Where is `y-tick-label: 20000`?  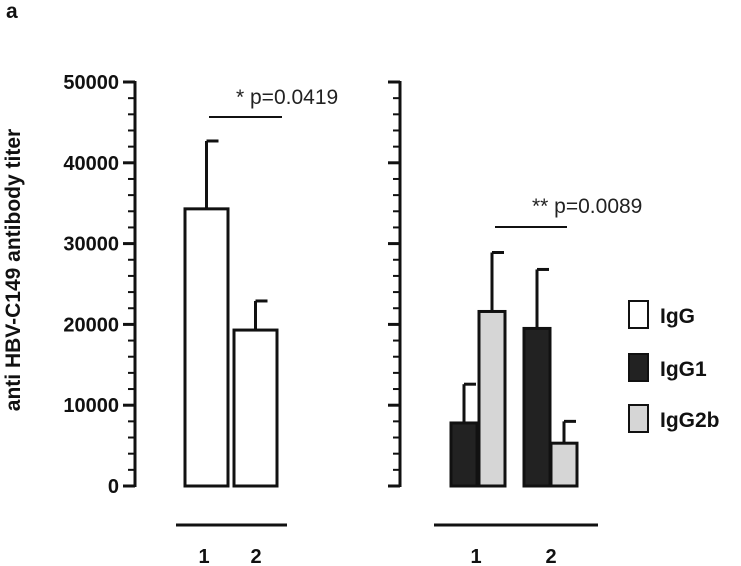 y-tick-label: 20000 is located at coordinates (91, 325).